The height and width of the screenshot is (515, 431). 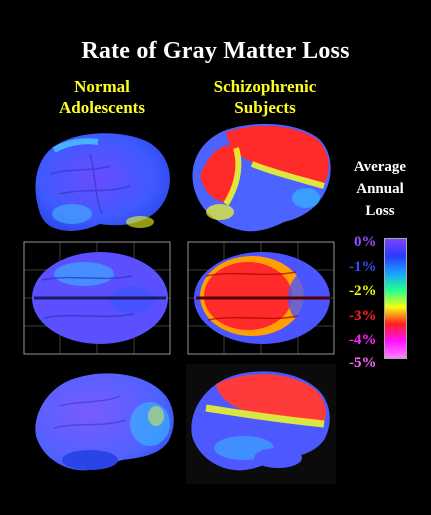 What do you see at coordinates (265, 107) in the screenshot?
I see `schizophrenic-heading-line-2: Subjects` at bounding box center [265, 107].